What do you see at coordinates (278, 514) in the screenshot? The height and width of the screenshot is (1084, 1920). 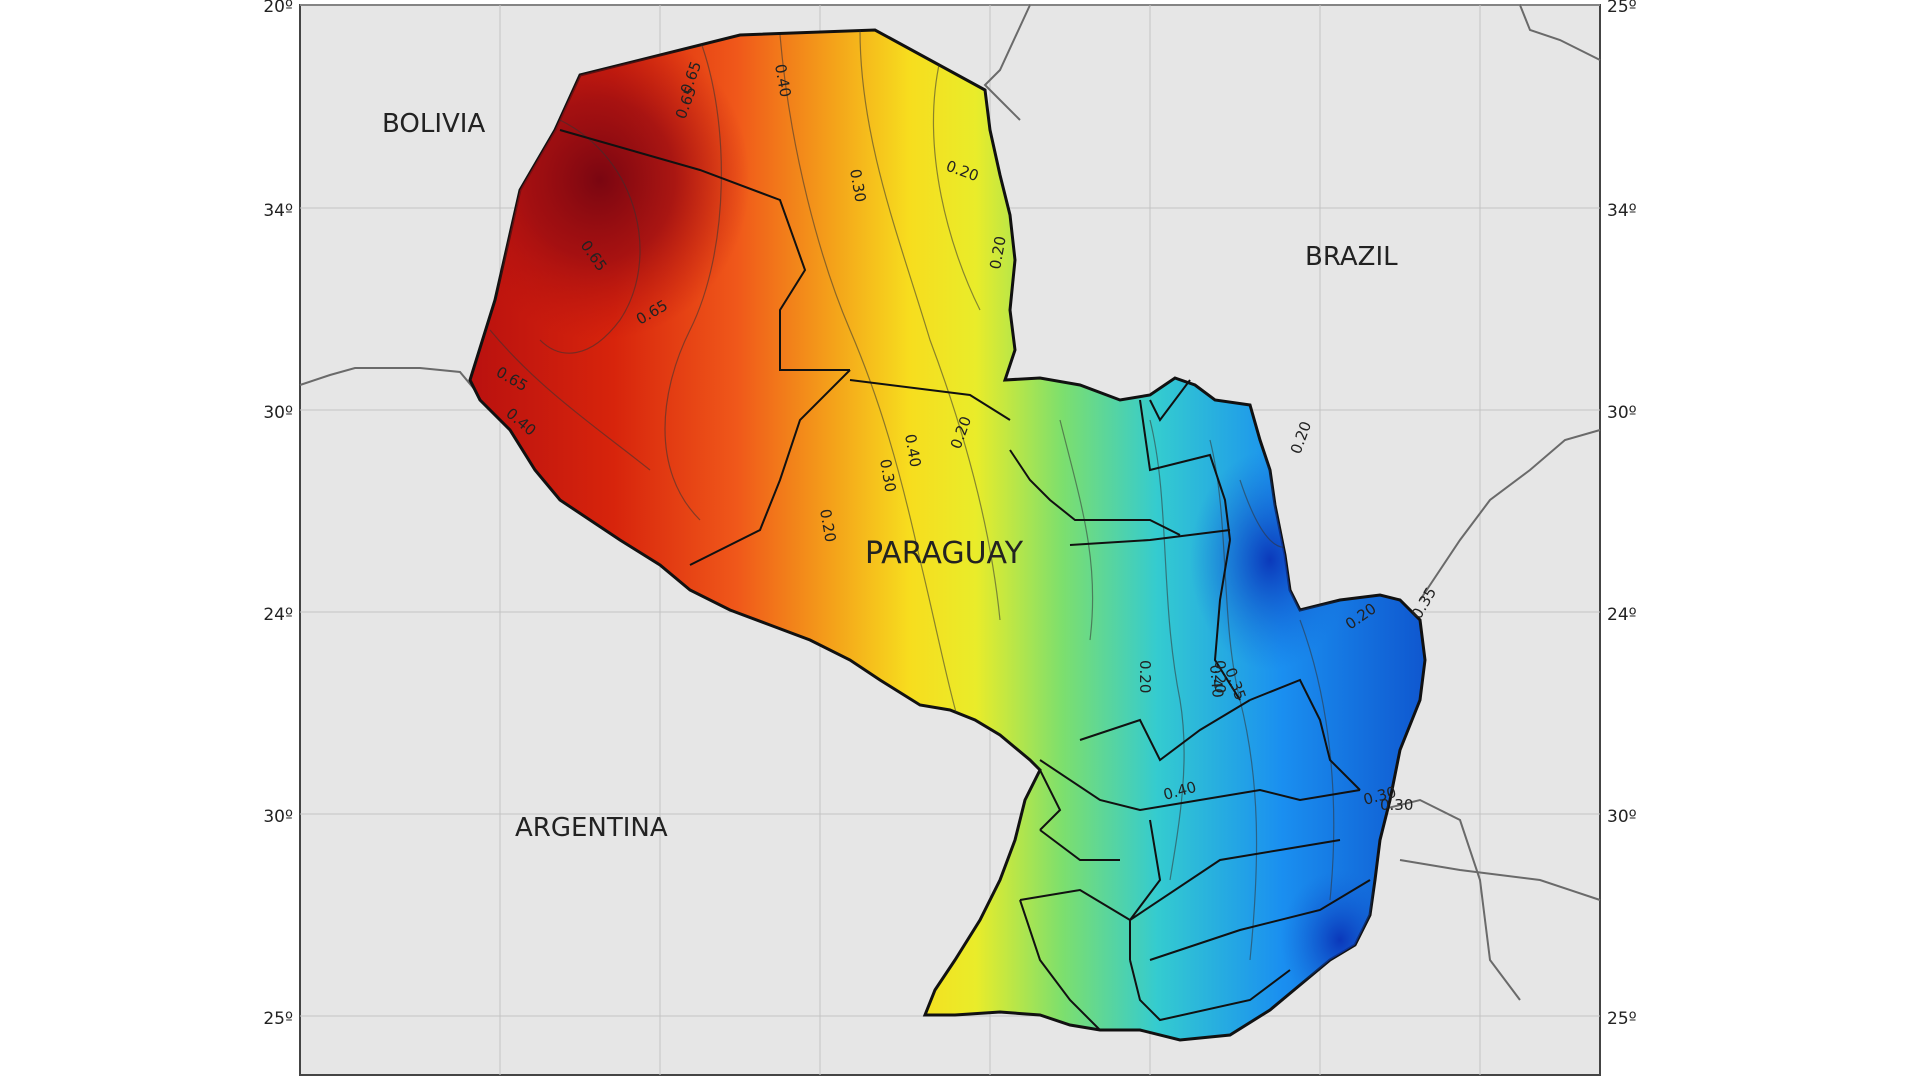 I see `axis-labels-left: 20º 34º 30º 24º 30º 25º` at bounding box center [278, 514].